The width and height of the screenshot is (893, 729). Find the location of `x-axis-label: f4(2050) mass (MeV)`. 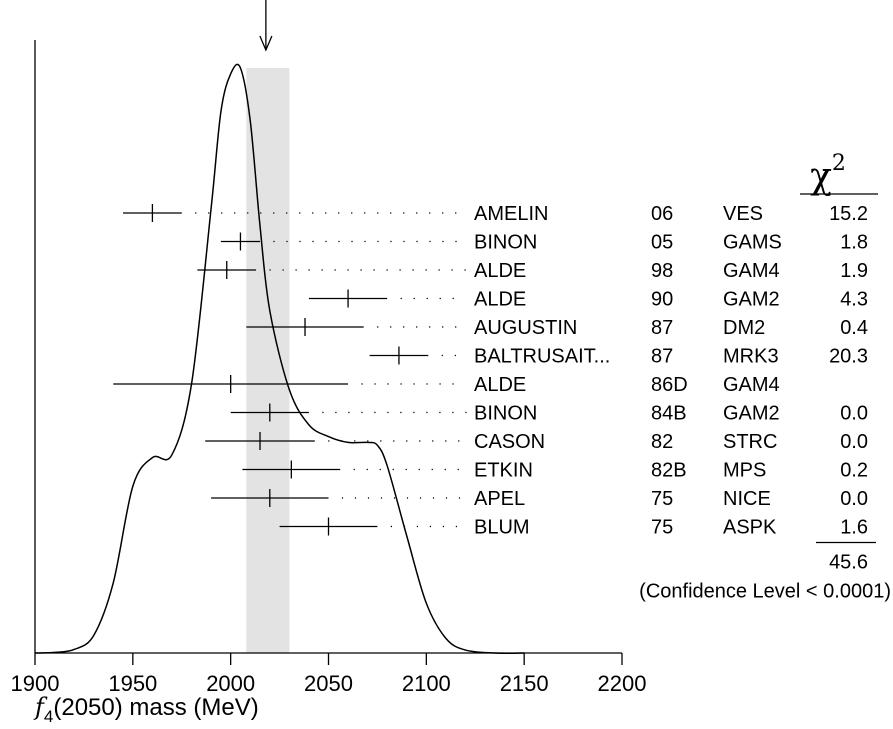

x-axis-label: f4(2050) mass (MeV) is located at coordinates (146, 709).